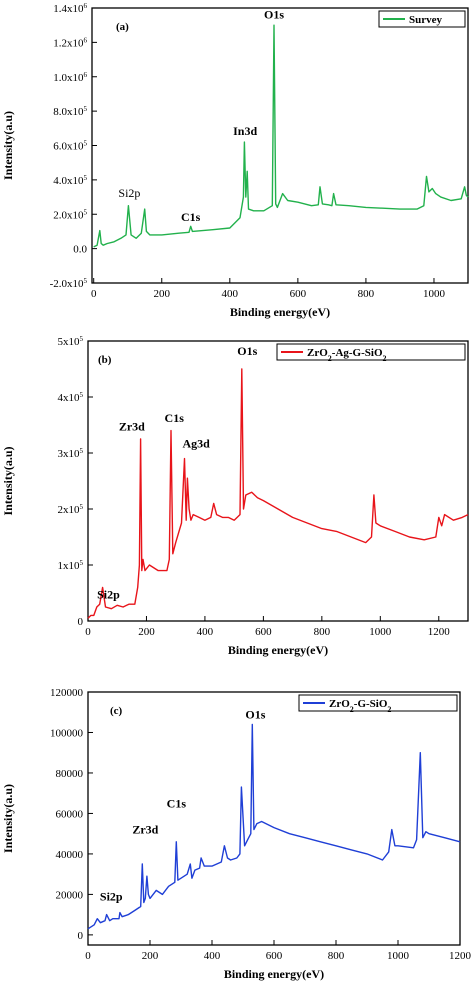 Image resolution: width=474 pixels, height=1007 pixels. What do you see at coordinates (70, 146) in the screenshot?
I see `y-tick-label: 6.0x10⁵` at bounding box center [70, 146].